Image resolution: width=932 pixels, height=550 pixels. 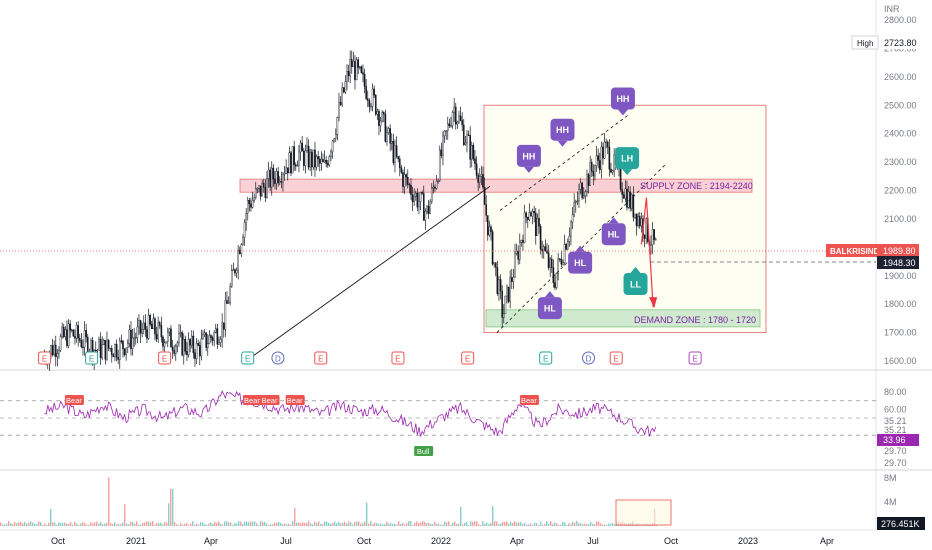 I want to click on range-box, so click(x=625, y=219).